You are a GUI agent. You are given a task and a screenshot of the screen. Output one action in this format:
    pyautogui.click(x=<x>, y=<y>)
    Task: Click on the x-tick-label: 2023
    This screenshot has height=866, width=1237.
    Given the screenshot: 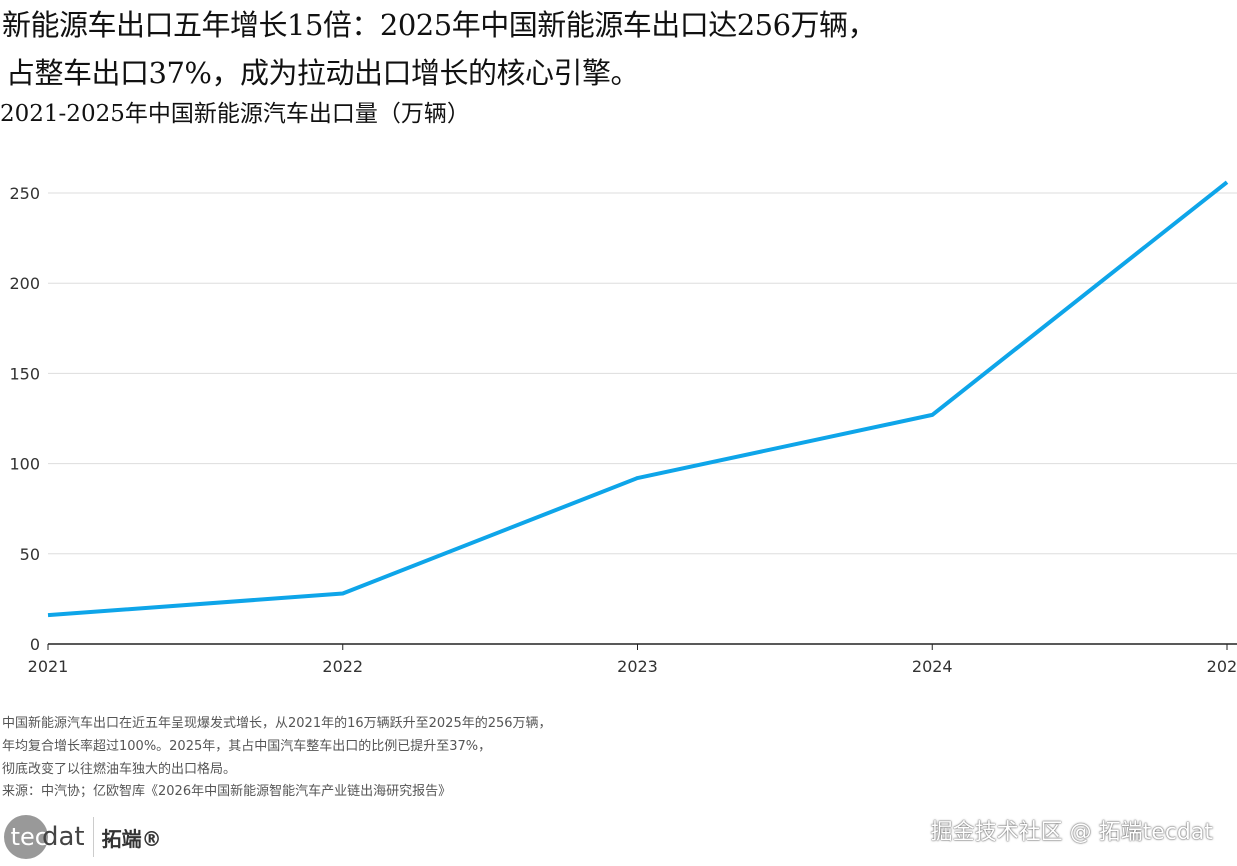 What is the action you would take?
    pyautogui.click(x=637, y=666)
    